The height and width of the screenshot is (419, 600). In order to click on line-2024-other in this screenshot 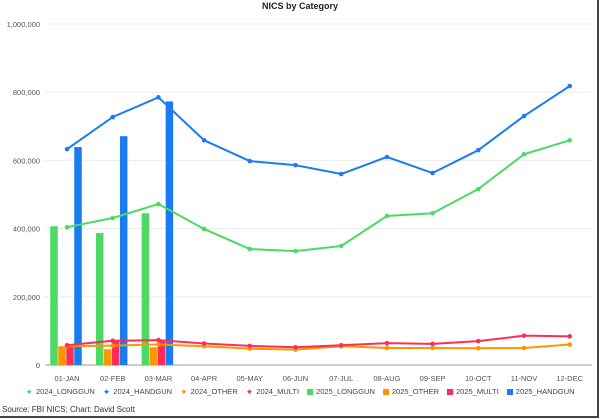, I will do `click(318, 347)`.